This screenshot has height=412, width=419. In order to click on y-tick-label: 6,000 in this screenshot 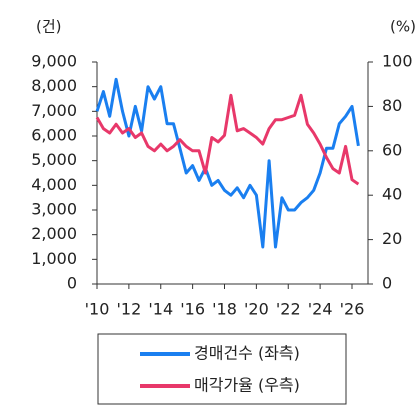, I will do `click(54, 135)`.